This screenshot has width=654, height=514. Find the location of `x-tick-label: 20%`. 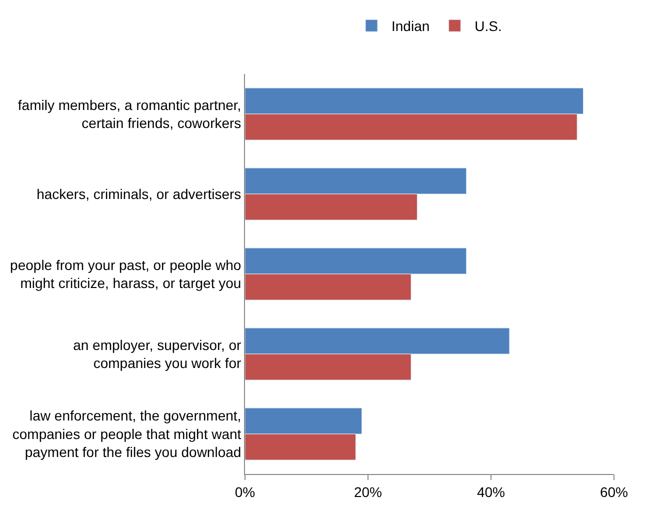

x-tick-label: 20% is located at coordinates (368, 492).